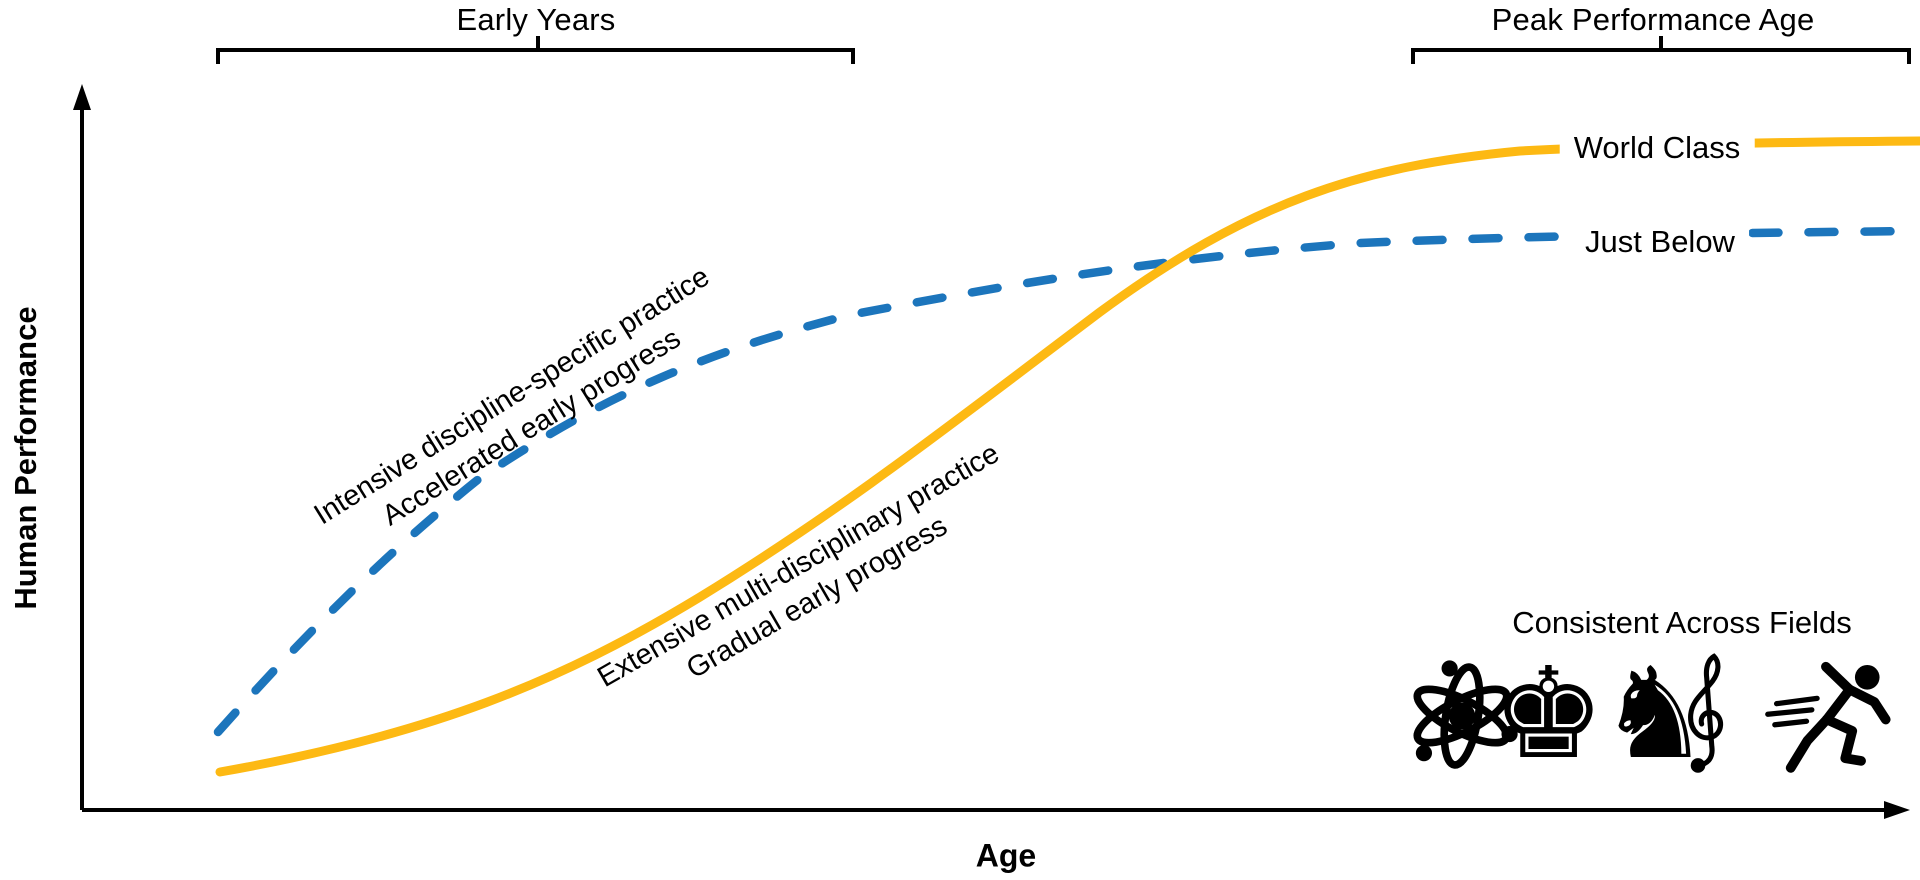 The height and width of the screenshot is (880, 1920). What do you see at coordinates (535, 50) in the screenshot?
I see `early-years-bracket` at bounding box center [535, 50].